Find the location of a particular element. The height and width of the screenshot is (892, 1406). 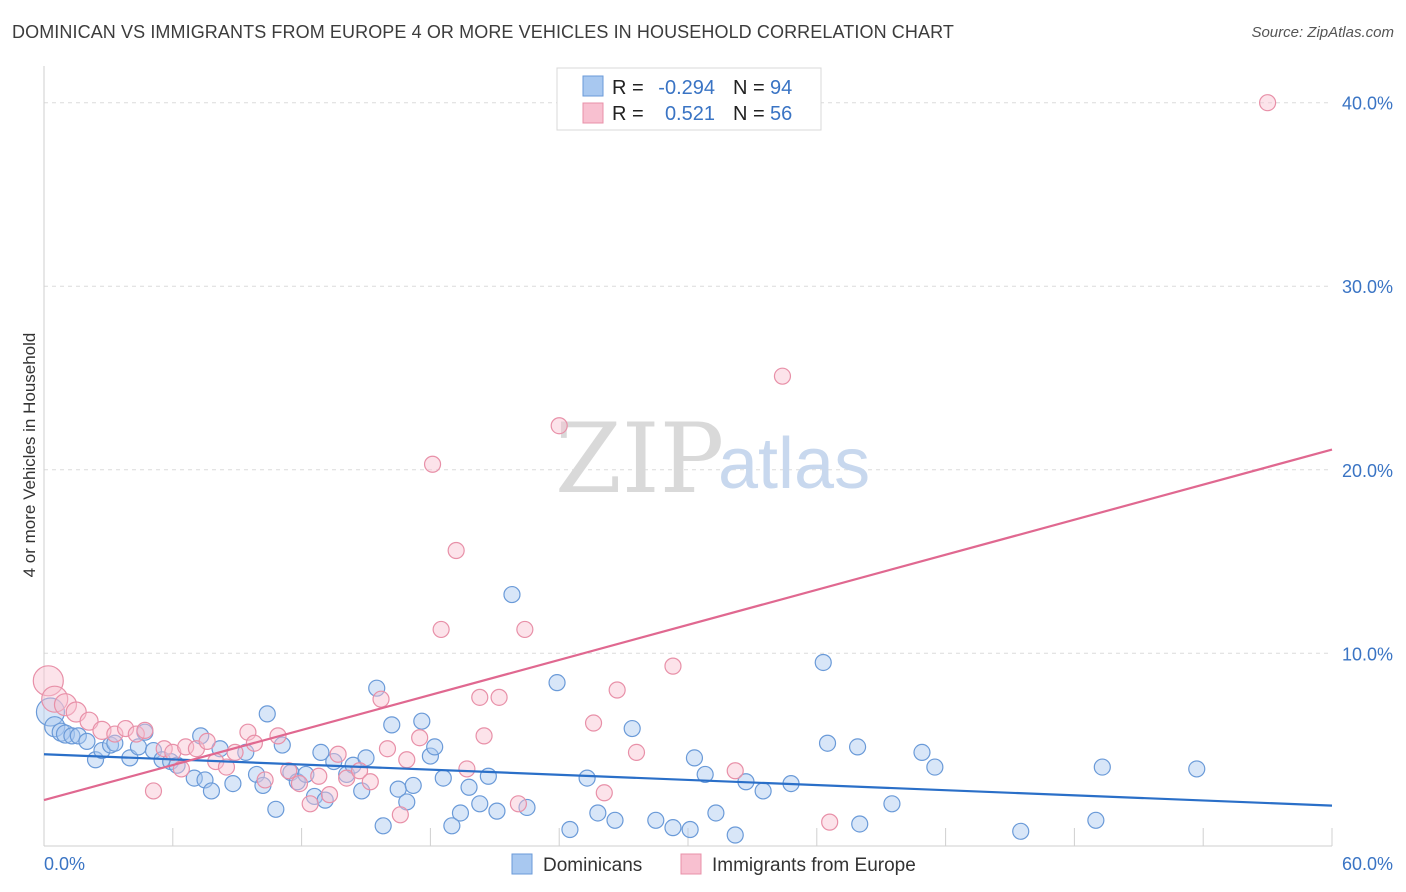

legend-swatch-dominicans is located at coordinates (522, 864).